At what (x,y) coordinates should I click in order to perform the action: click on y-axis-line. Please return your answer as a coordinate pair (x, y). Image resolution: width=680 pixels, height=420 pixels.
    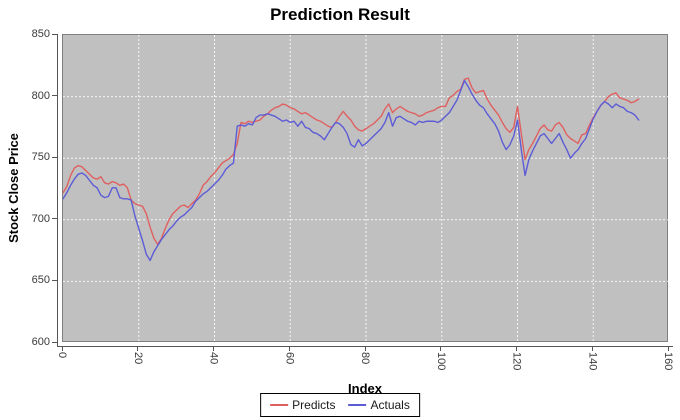
    Looking at the image, I should click on (57, 190).